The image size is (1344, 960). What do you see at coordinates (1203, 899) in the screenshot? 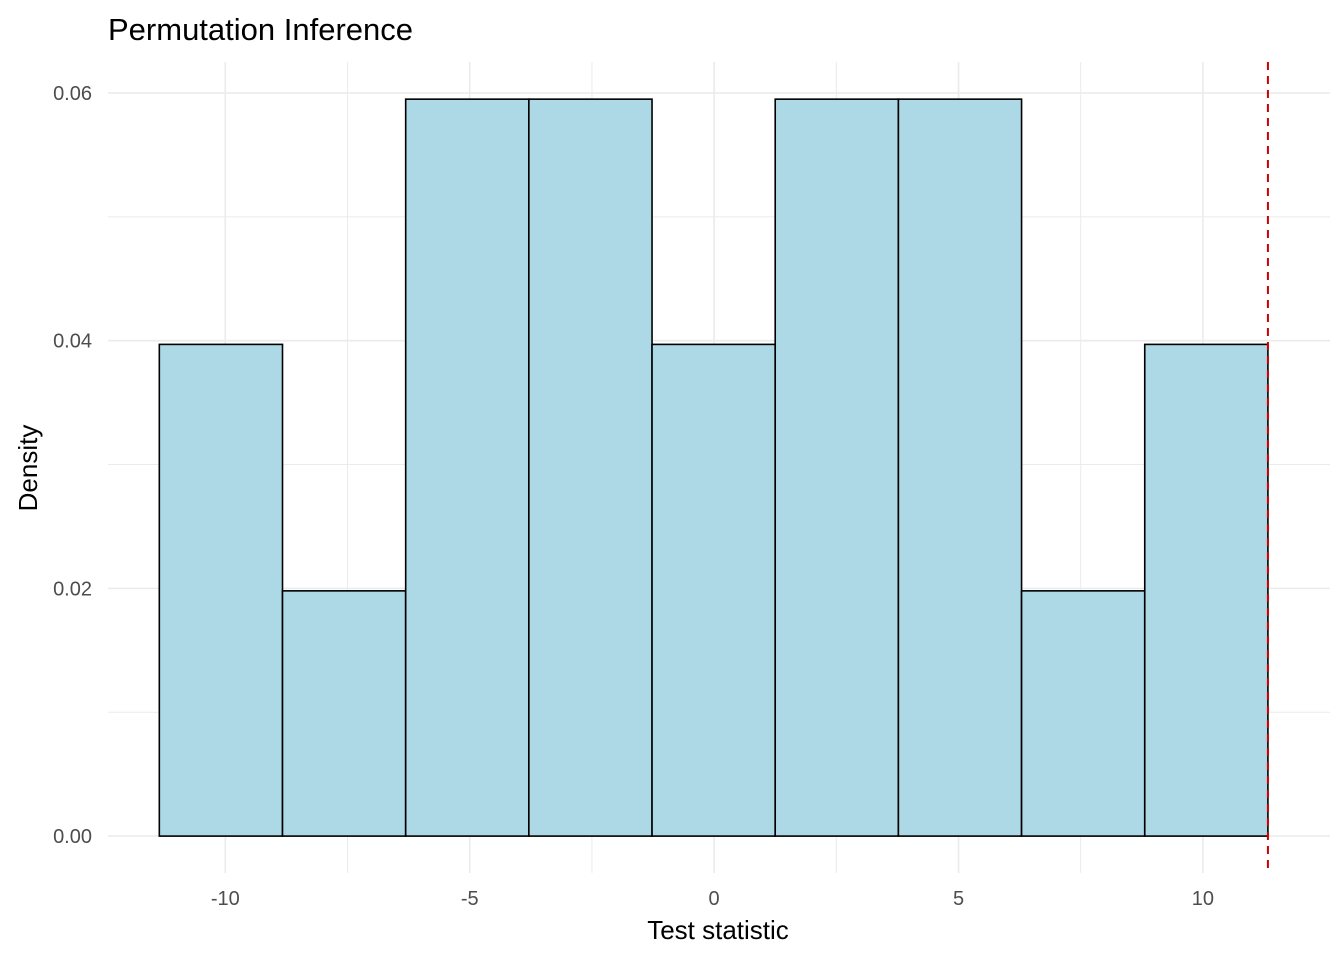
I see `x-tick-label-4: 10` at bounding box center [1203, 899].